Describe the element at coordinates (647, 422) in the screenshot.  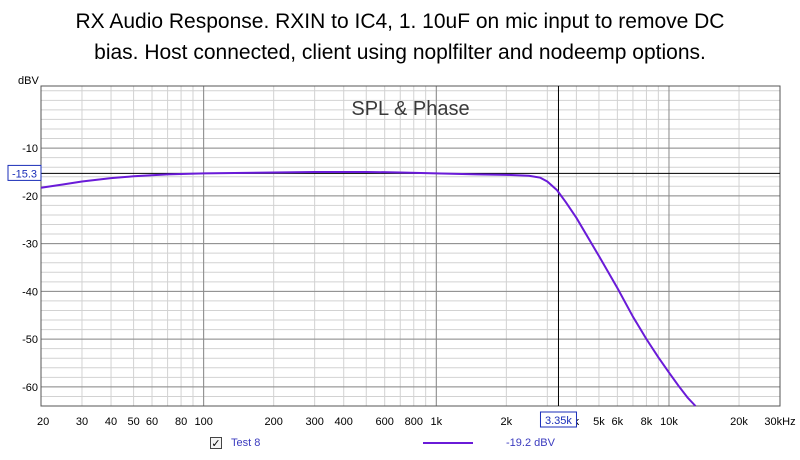
I see `x-tick-label: 8k` at that location.